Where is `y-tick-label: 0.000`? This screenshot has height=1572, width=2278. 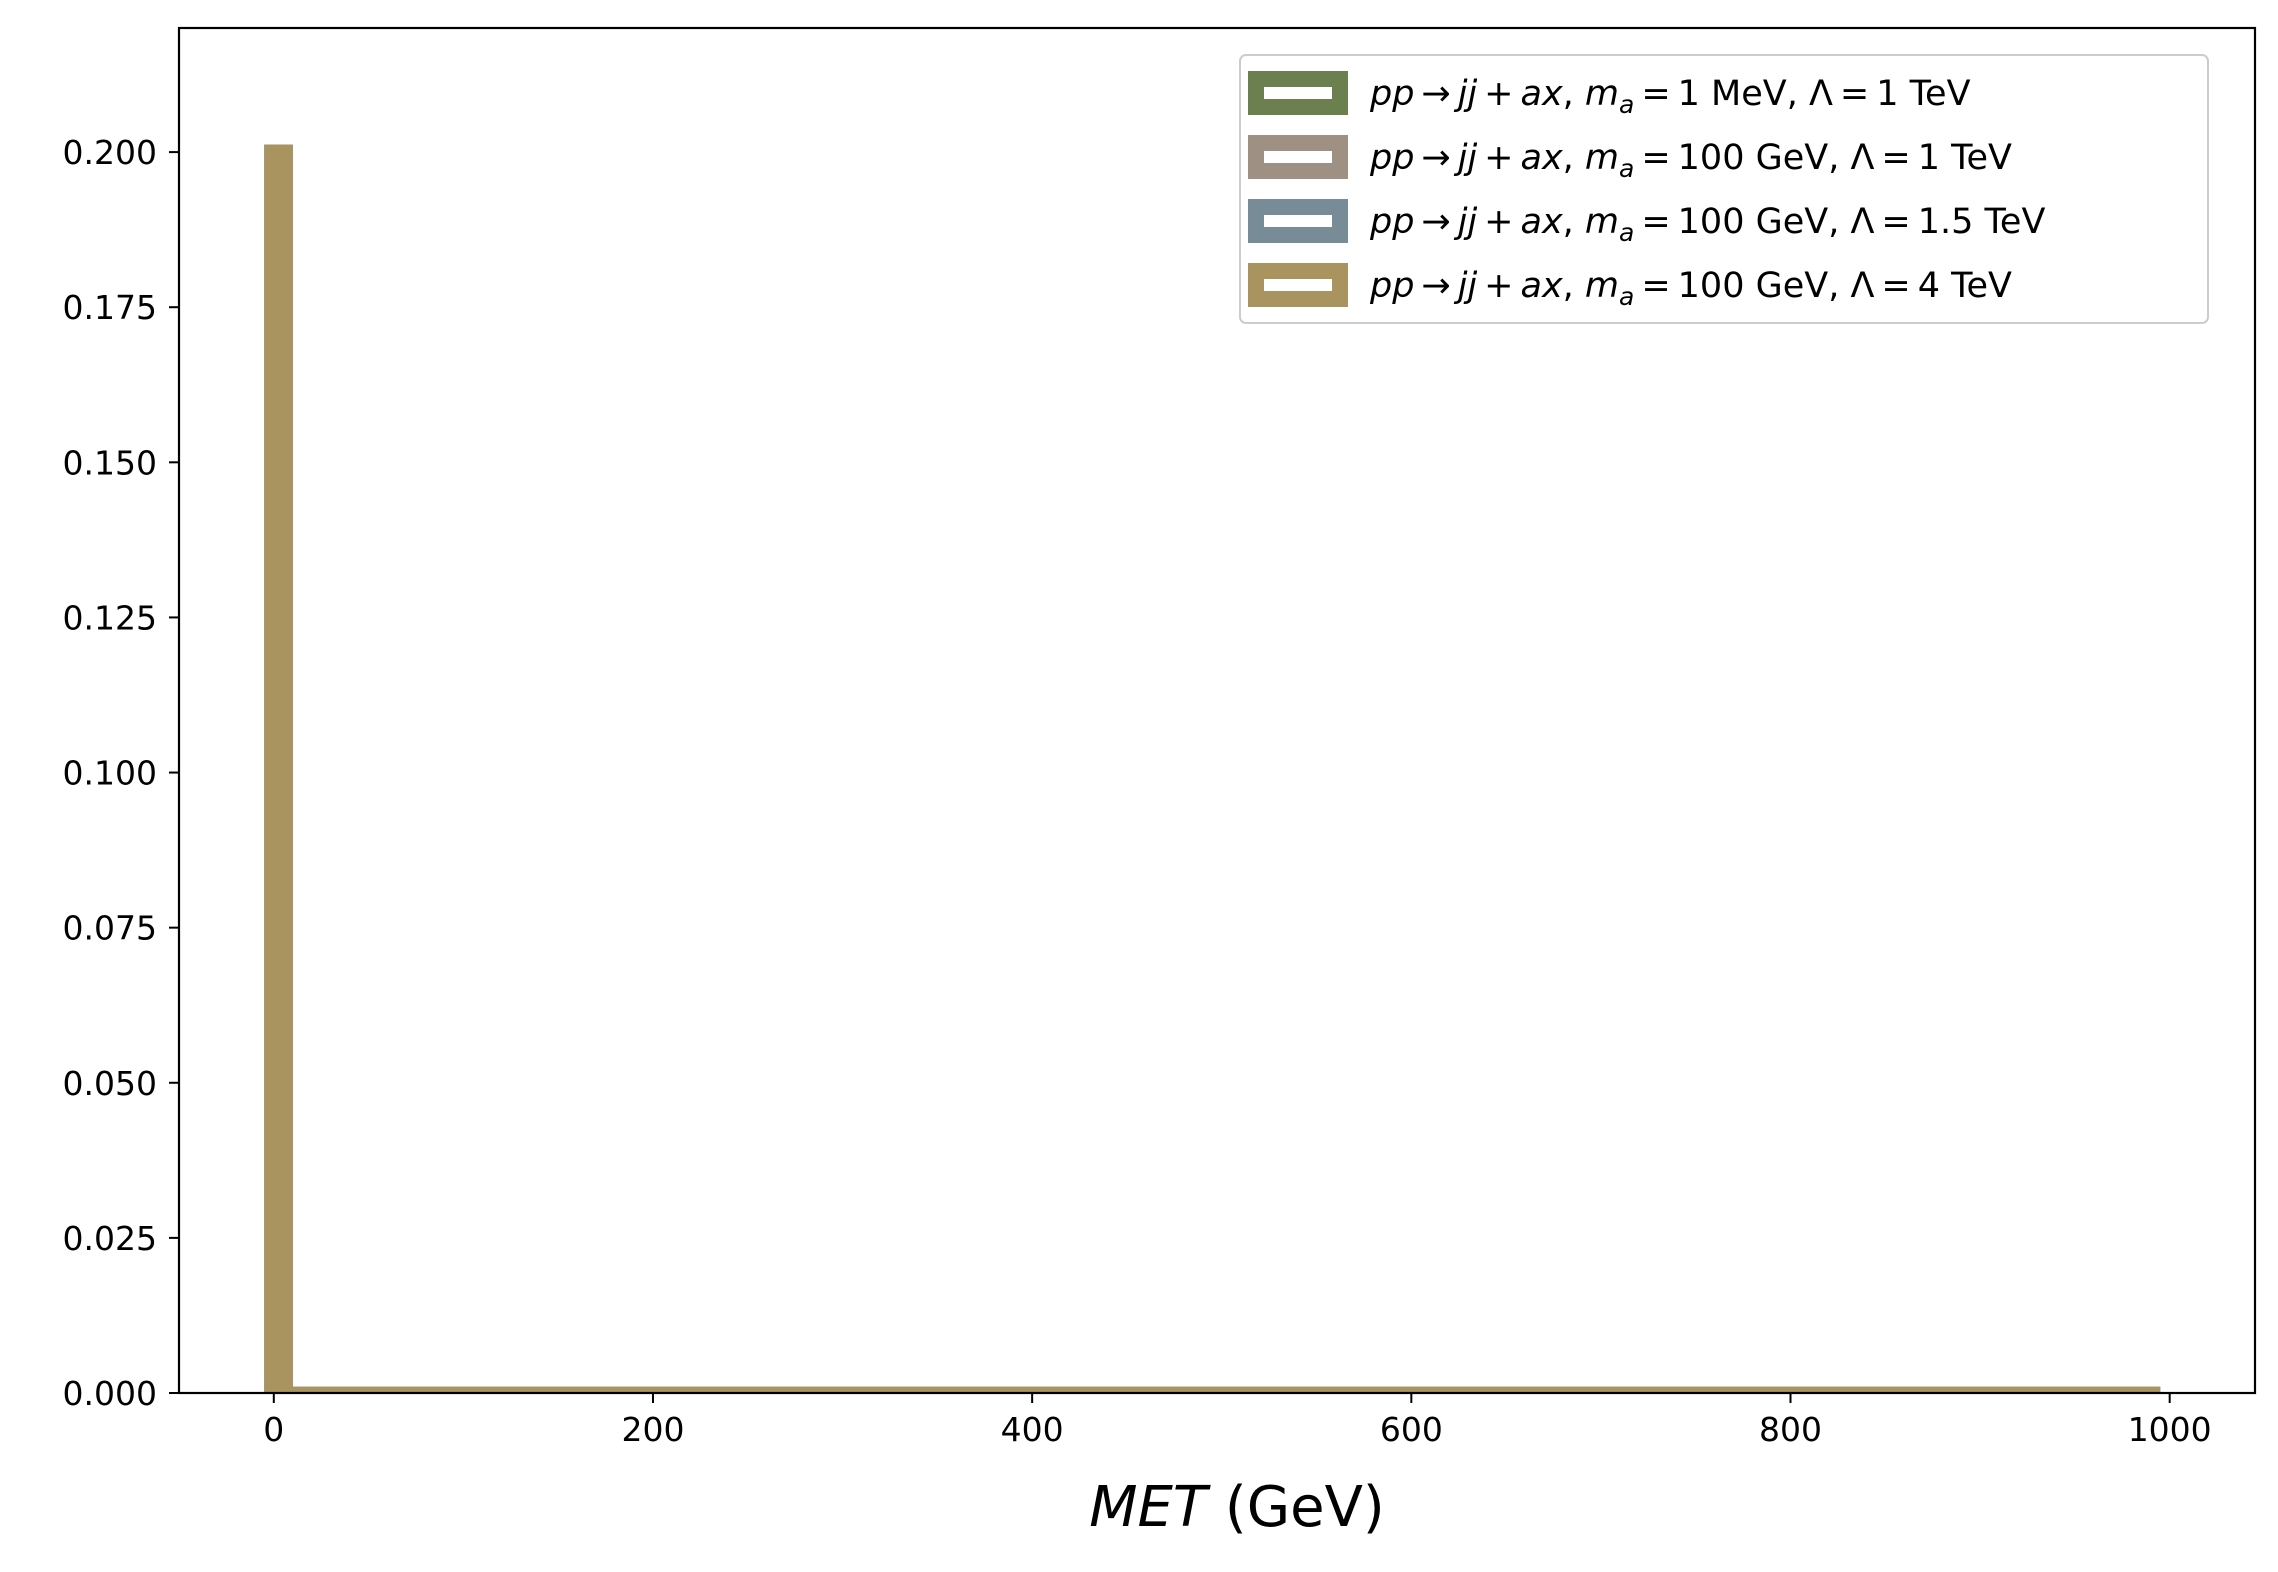 y-tick-label: 0.000 is located at coordinates (110, 1393).